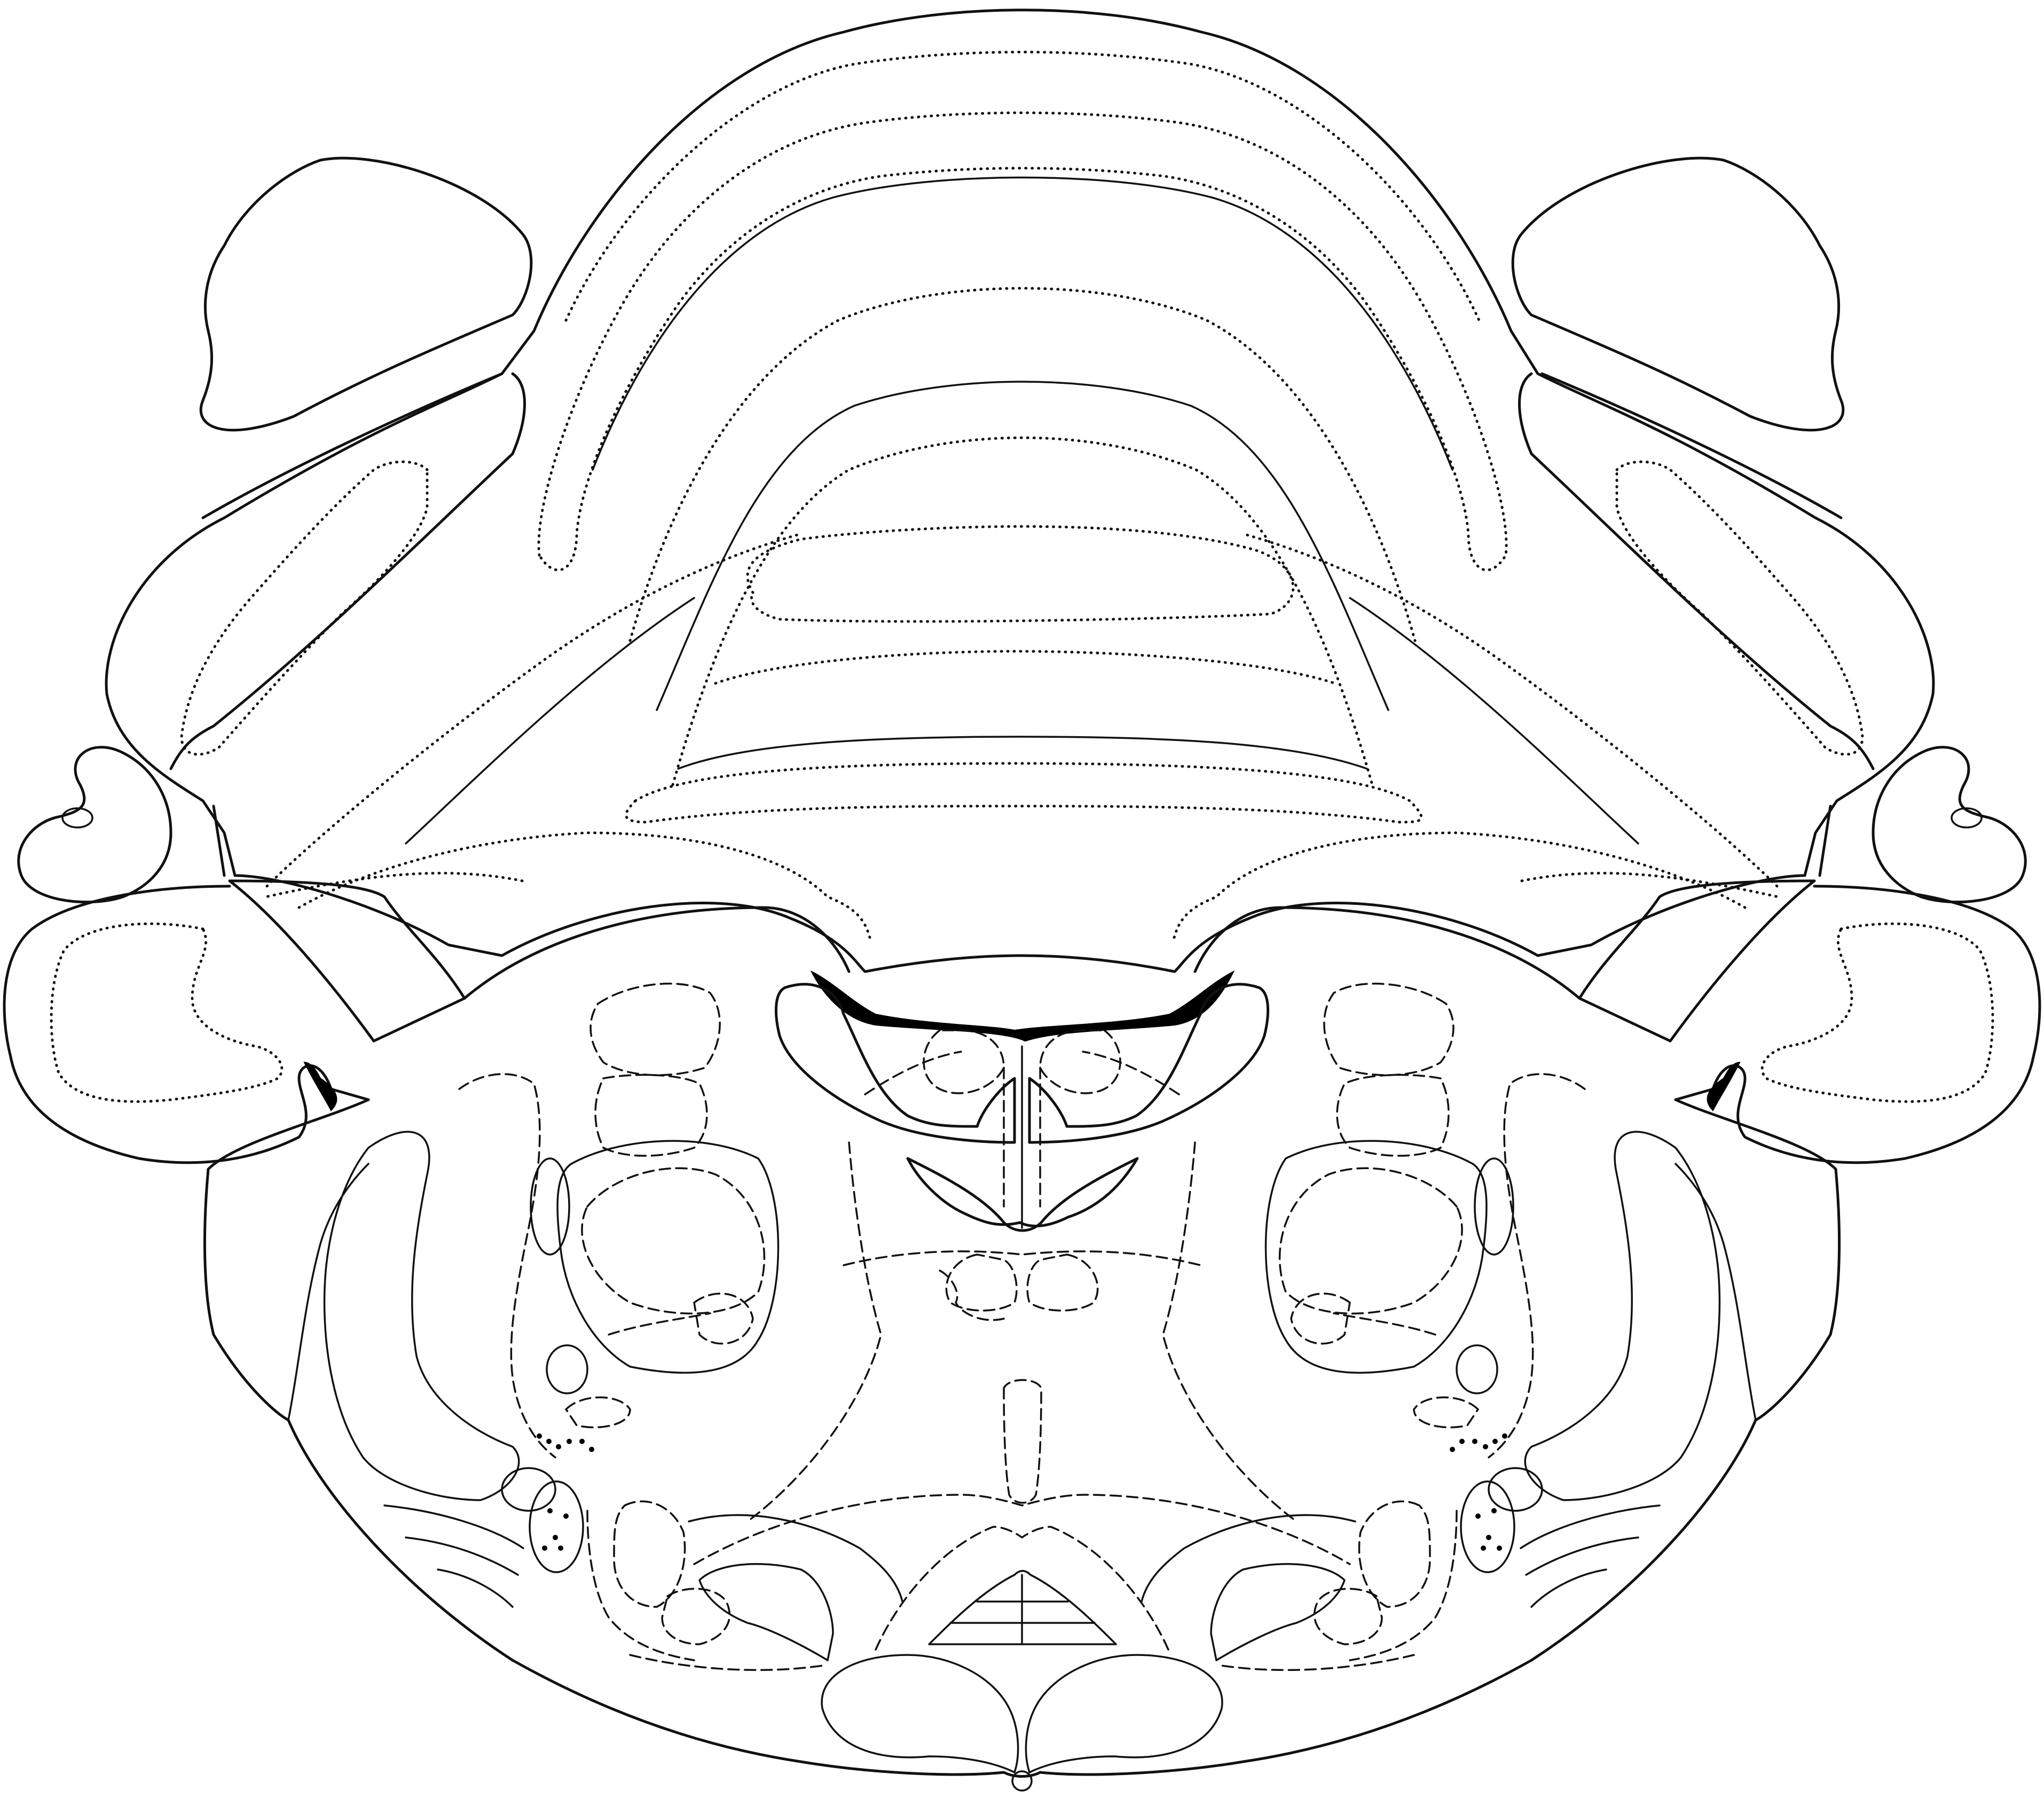  What do you see at coordinates (1022, 1137) in the screenshot?
I see `dashed-midline-strip` at bounding box center [1022, 1137].